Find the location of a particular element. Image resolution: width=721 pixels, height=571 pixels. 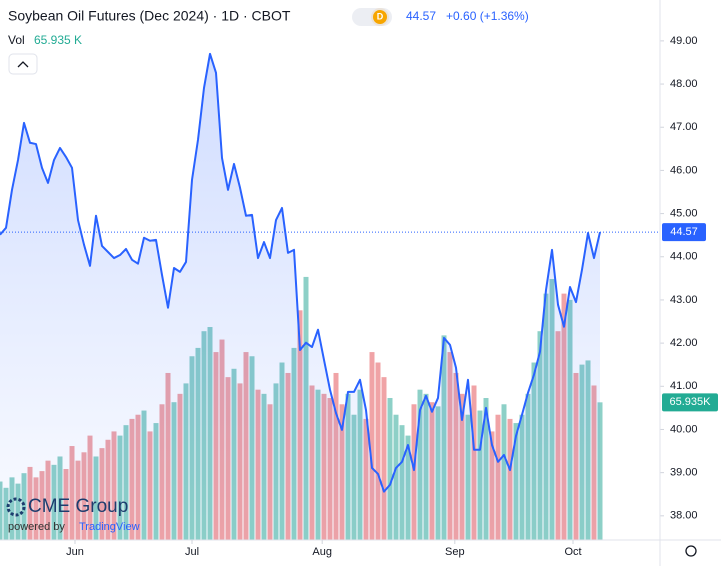

collapse-button is located at coordinates (23, 64).